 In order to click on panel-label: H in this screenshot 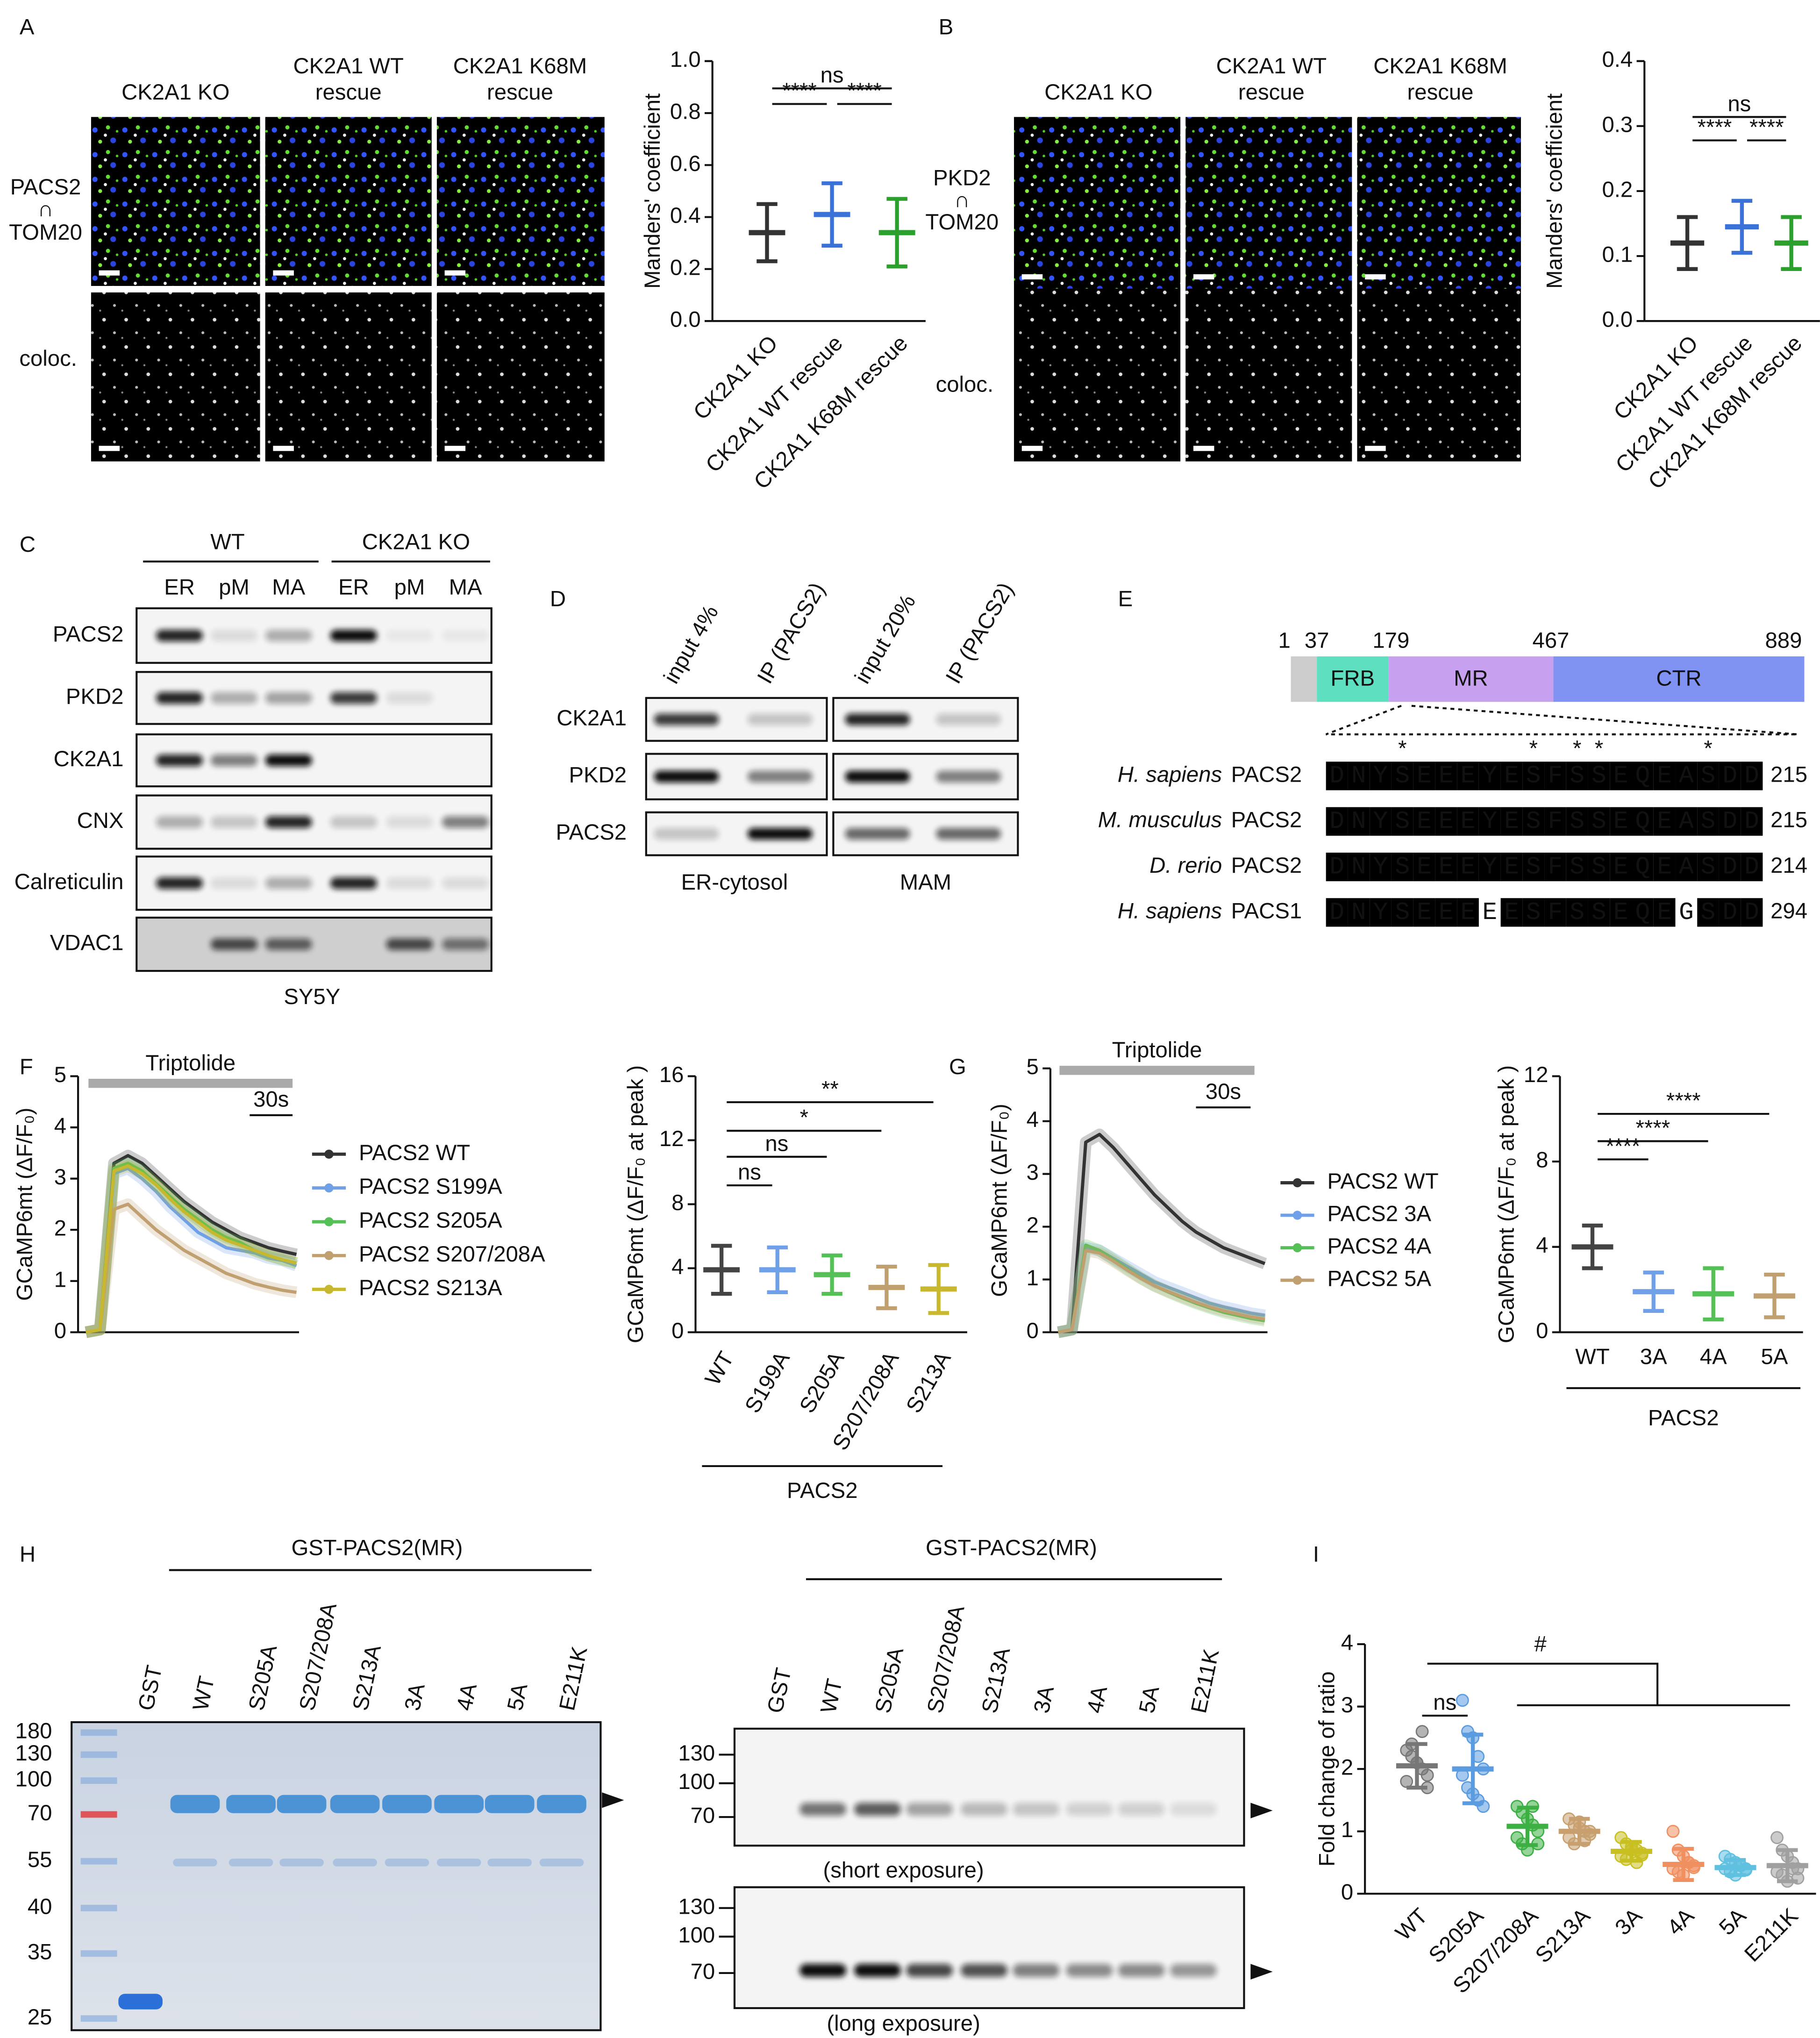, I will do `click(28, 1554)`.